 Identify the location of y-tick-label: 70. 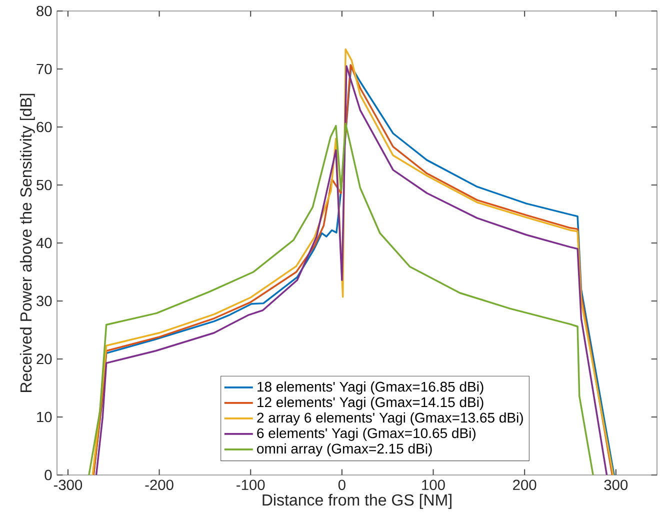
(44, 69).